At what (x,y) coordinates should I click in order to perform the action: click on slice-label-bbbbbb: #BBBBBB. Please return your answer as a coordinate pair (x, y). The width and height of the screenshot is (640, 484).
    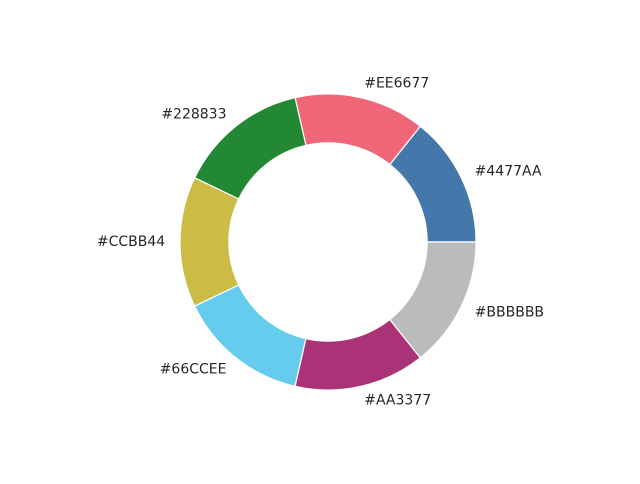
    Looking at the image, I should click on (509, 313).